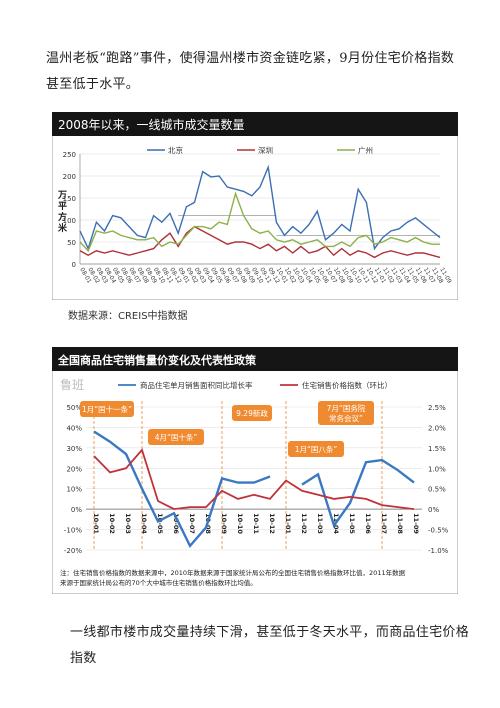 The height and width of the screenshot is (708, 500). What do you see at coordinates (196, 385) in the screenshot?
I see `legend-label: 商品住宅单月销售面积同比增长率` at bounding box center [196, 385].